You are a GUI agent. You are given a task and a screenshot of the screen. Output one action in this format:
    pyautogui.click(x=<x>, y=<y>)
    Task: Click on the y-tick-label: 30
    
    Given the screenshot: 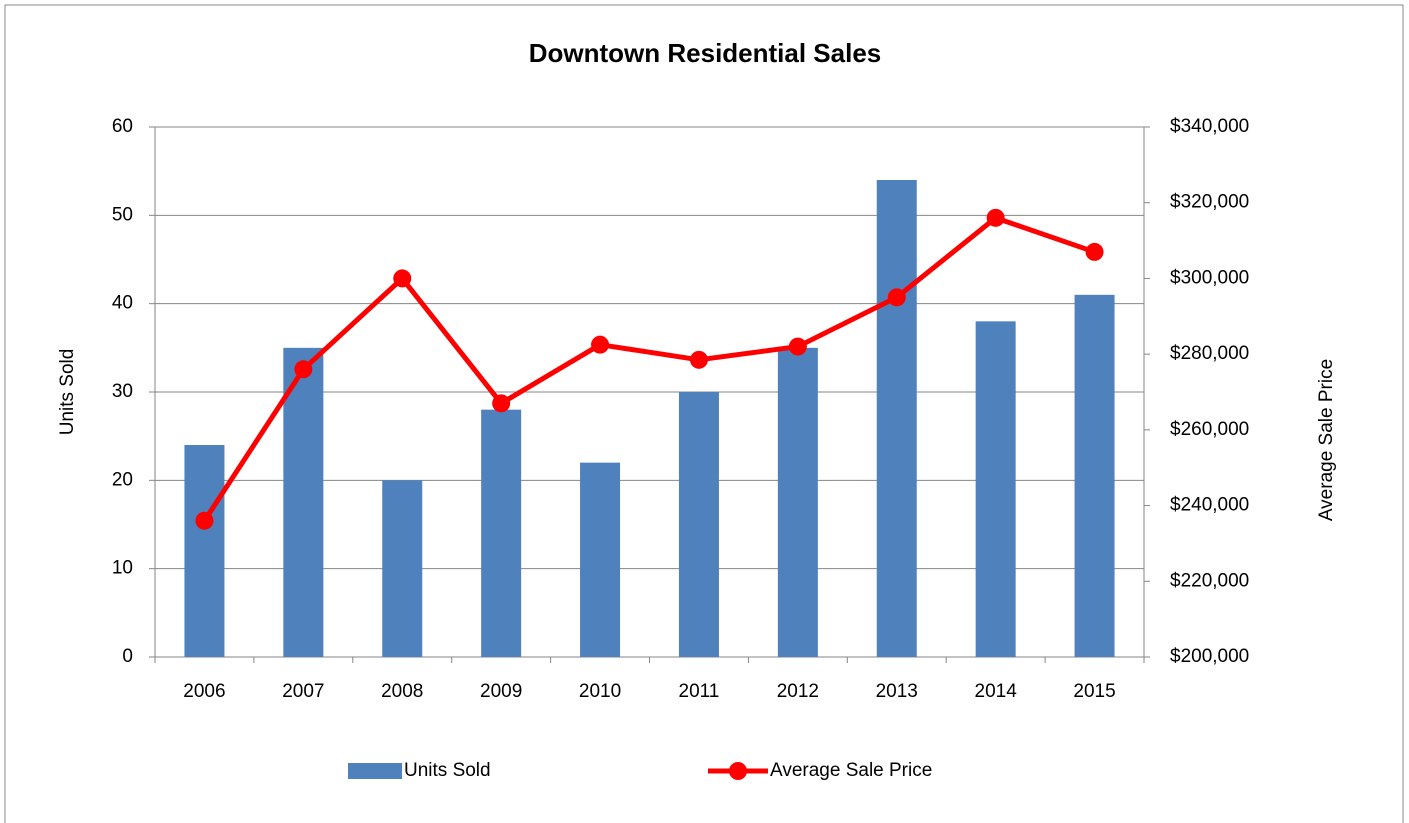 What is the action you would take?
    pyautogui.click(x=122, y=391)
    